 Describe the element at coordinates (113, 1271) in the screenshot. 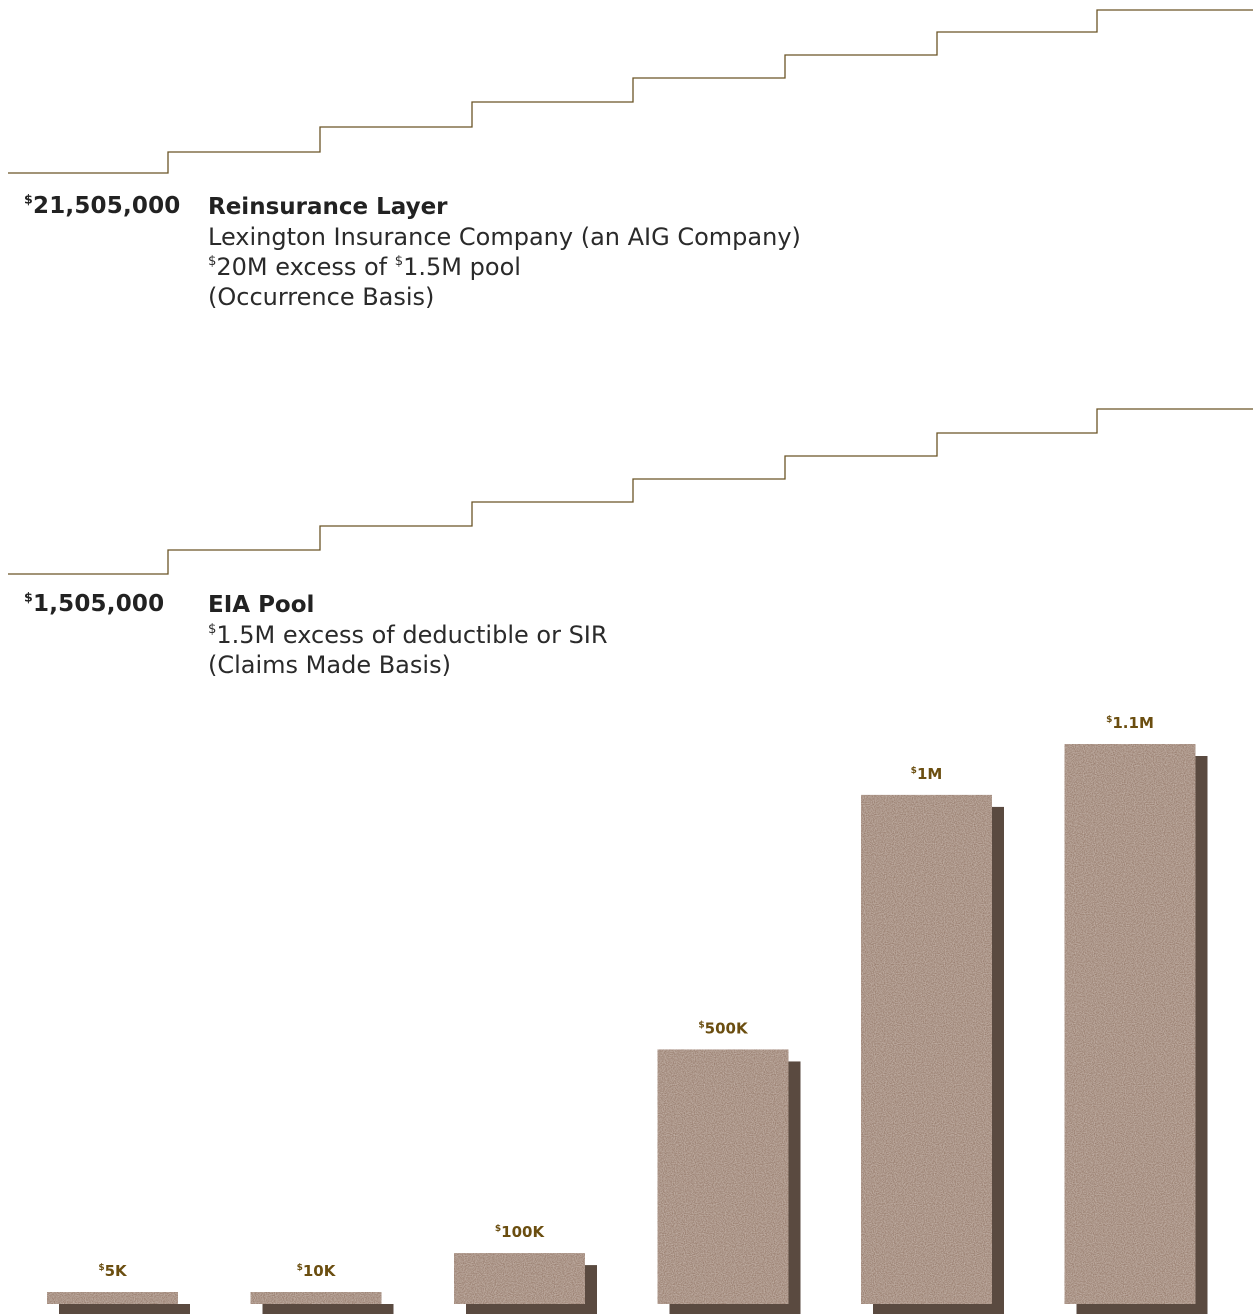

I see `bar-value-label: $5K` at that location.